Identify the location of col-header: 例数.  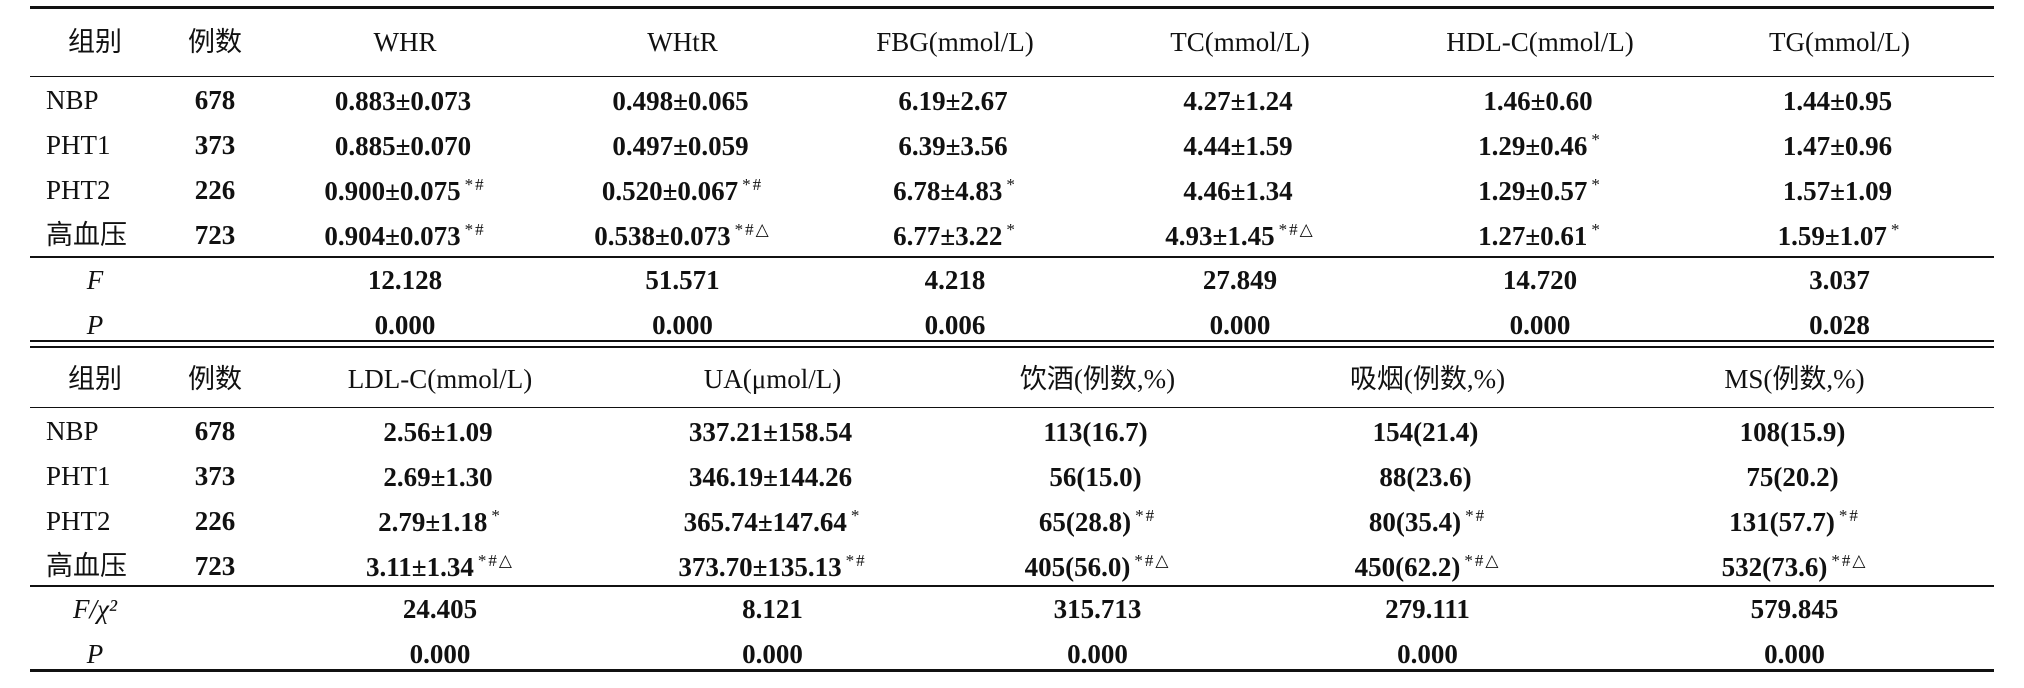
(215, 41).